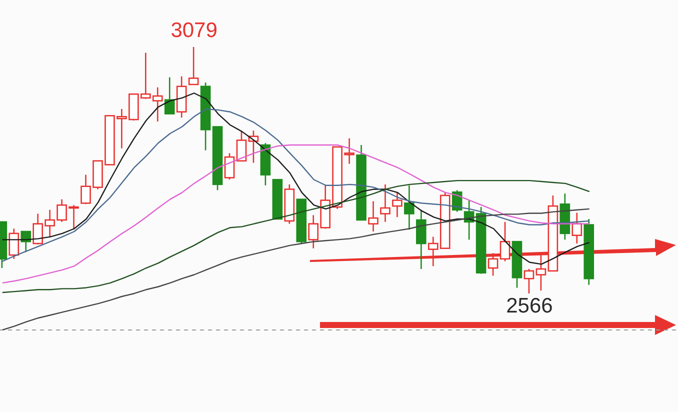  Describe the element at coordinates (194, 30) in the screenshot. I see `annotation: 3079` at that location.